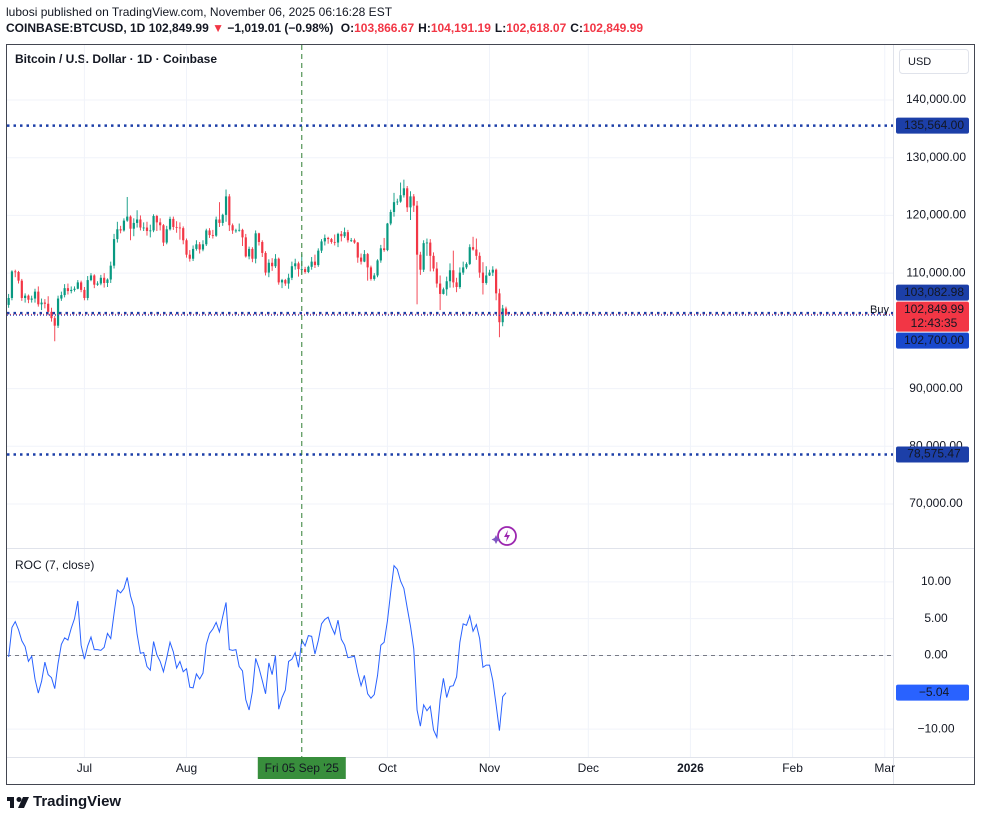  What do you see at coordinates (536, 28) in the screenshot?
I see `ohlc-value: 102,618.07` at bounding box center [536, 28].